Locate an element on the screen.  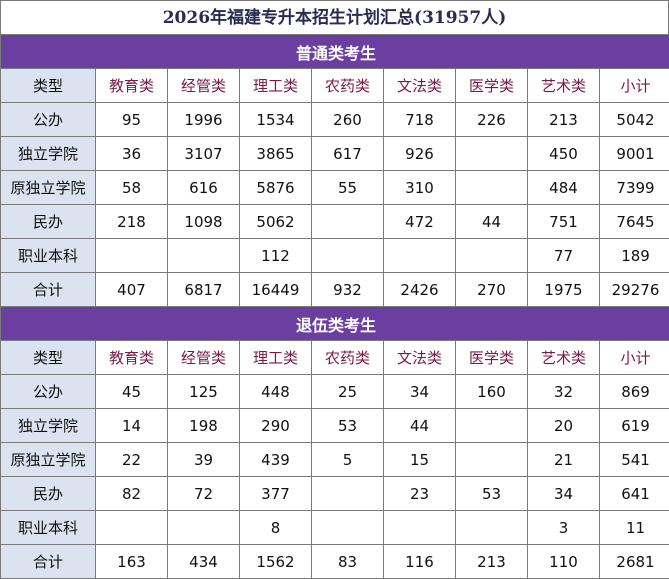
table-cell: 11 is located at coordinates (633, 527).